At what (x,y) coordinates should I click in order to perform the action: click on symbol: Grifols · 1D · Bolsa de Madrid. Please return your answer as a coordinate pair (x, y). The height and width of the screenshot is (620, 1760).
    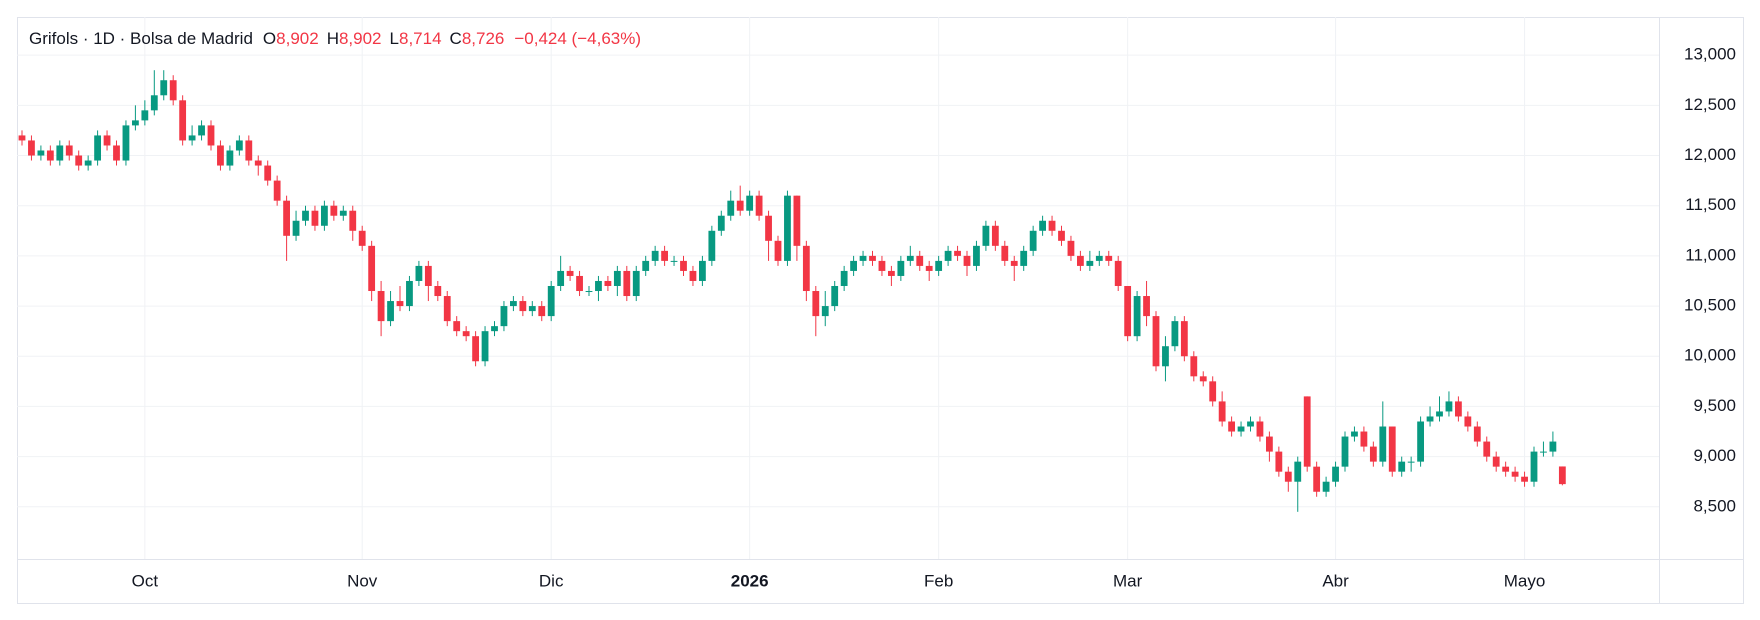
    Looking at the image, I should click on (141, 38).